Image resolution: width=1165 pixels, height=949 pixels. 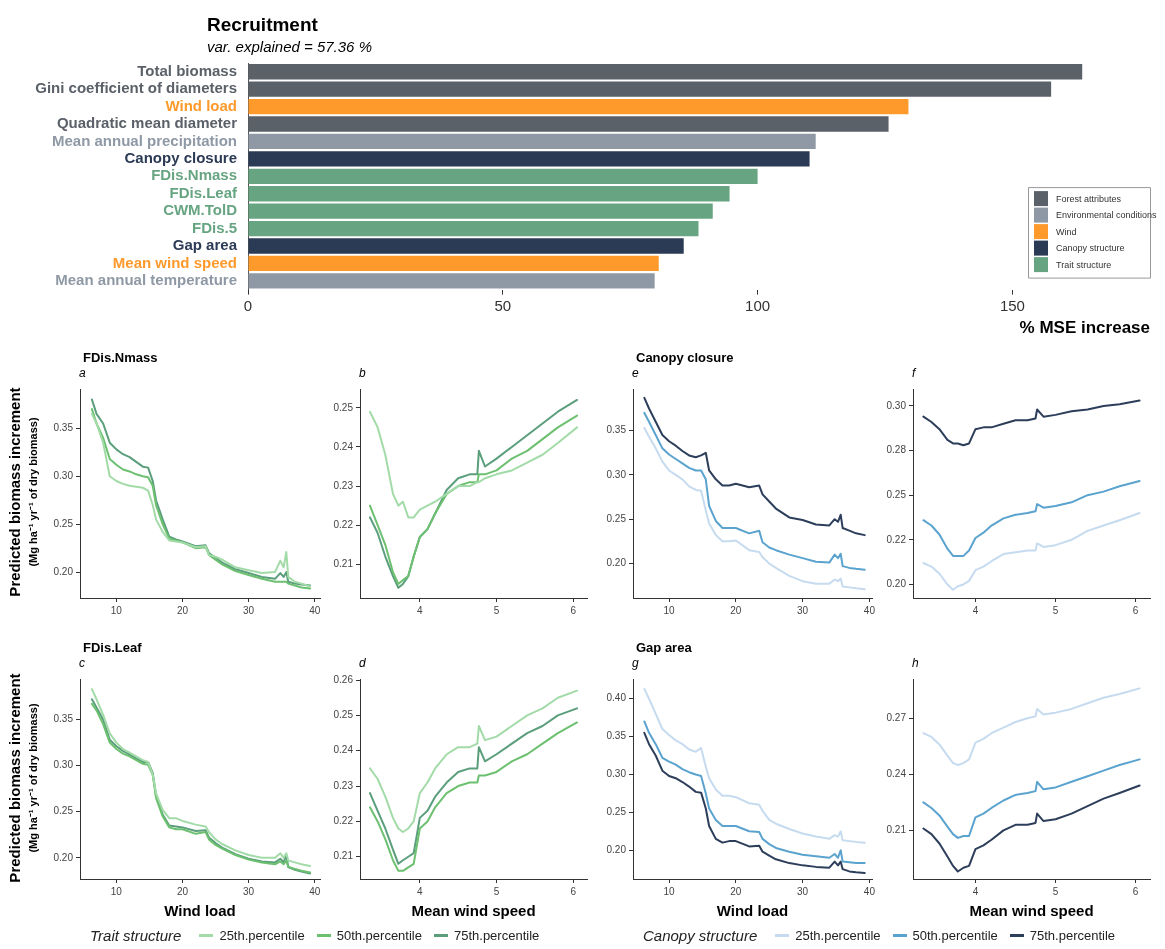 What do you see at coordinates (200, 210) in the screenshot?
I see `y-tick-label: CWM.TolD` at bounding box center [200, 210].